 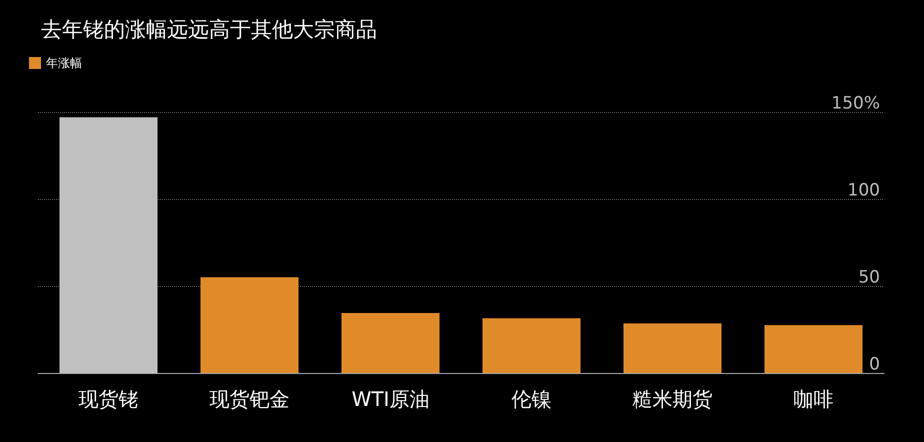 I want to click on y-tick-label: 100, so click(x=864, y=190).